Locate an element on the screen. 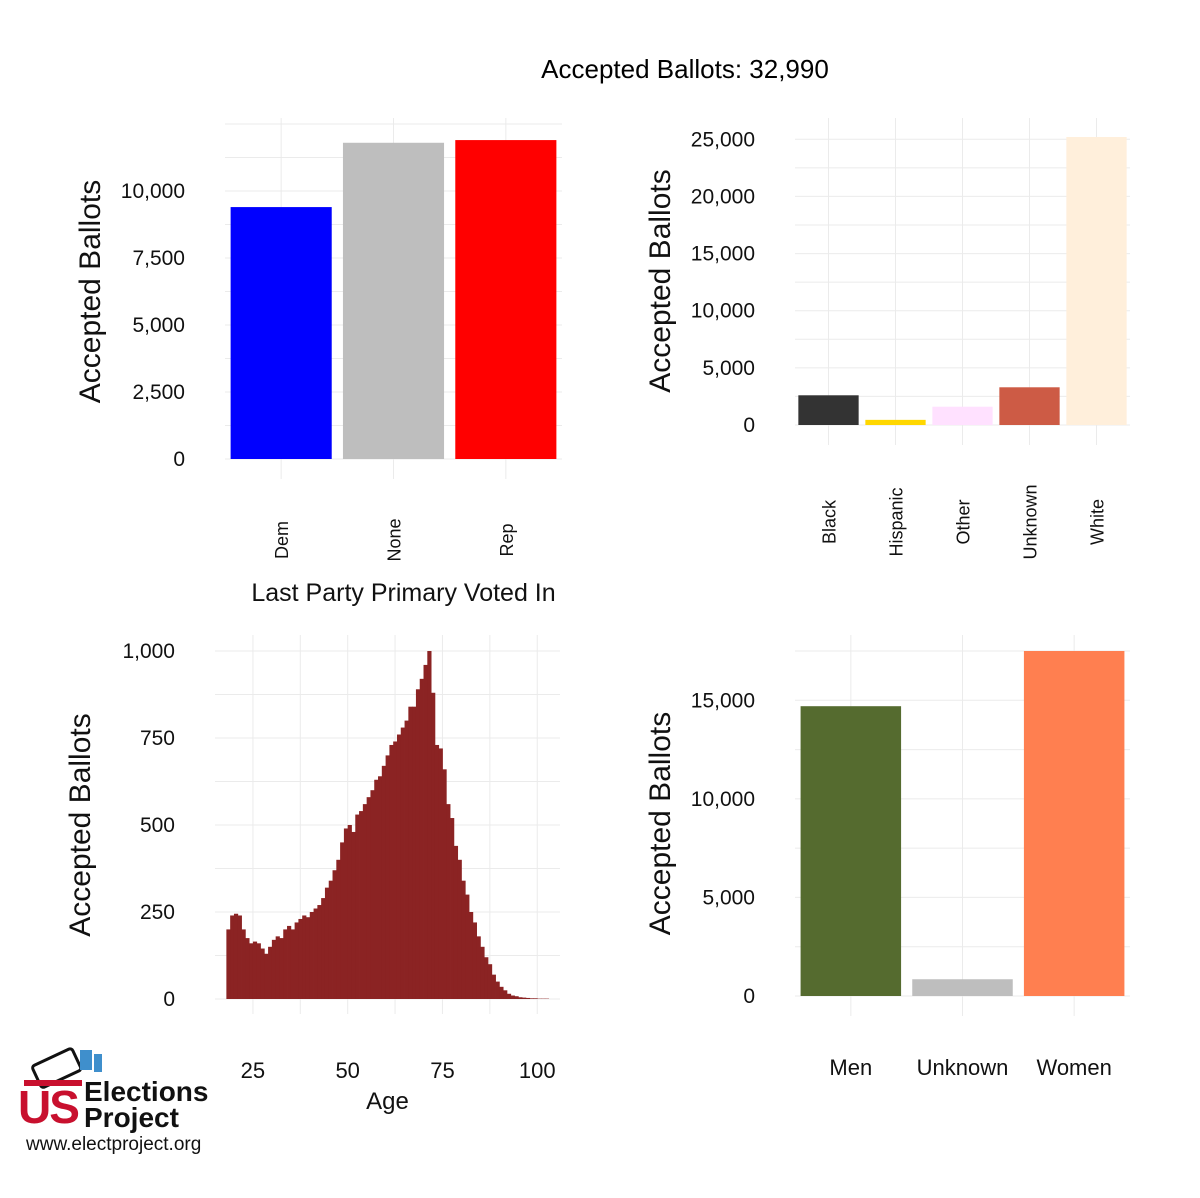  bar-unknown is located at coordinates (962, 987).